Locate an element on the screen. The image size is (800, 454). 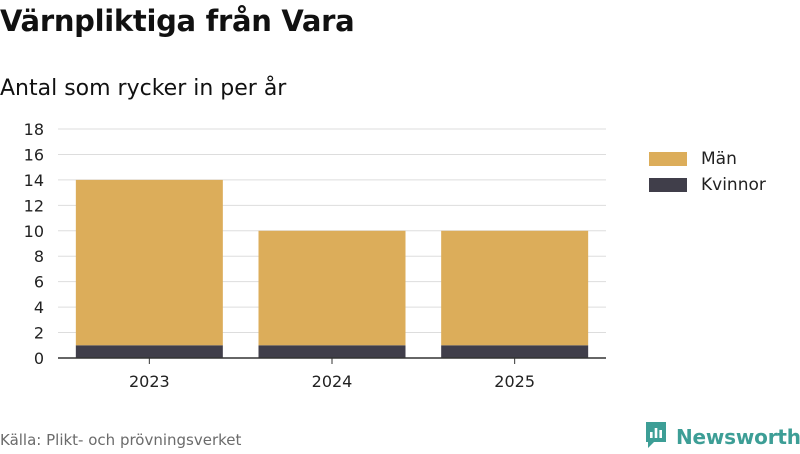
legend: Män Kvinnor is located at coordinates (707, 172).